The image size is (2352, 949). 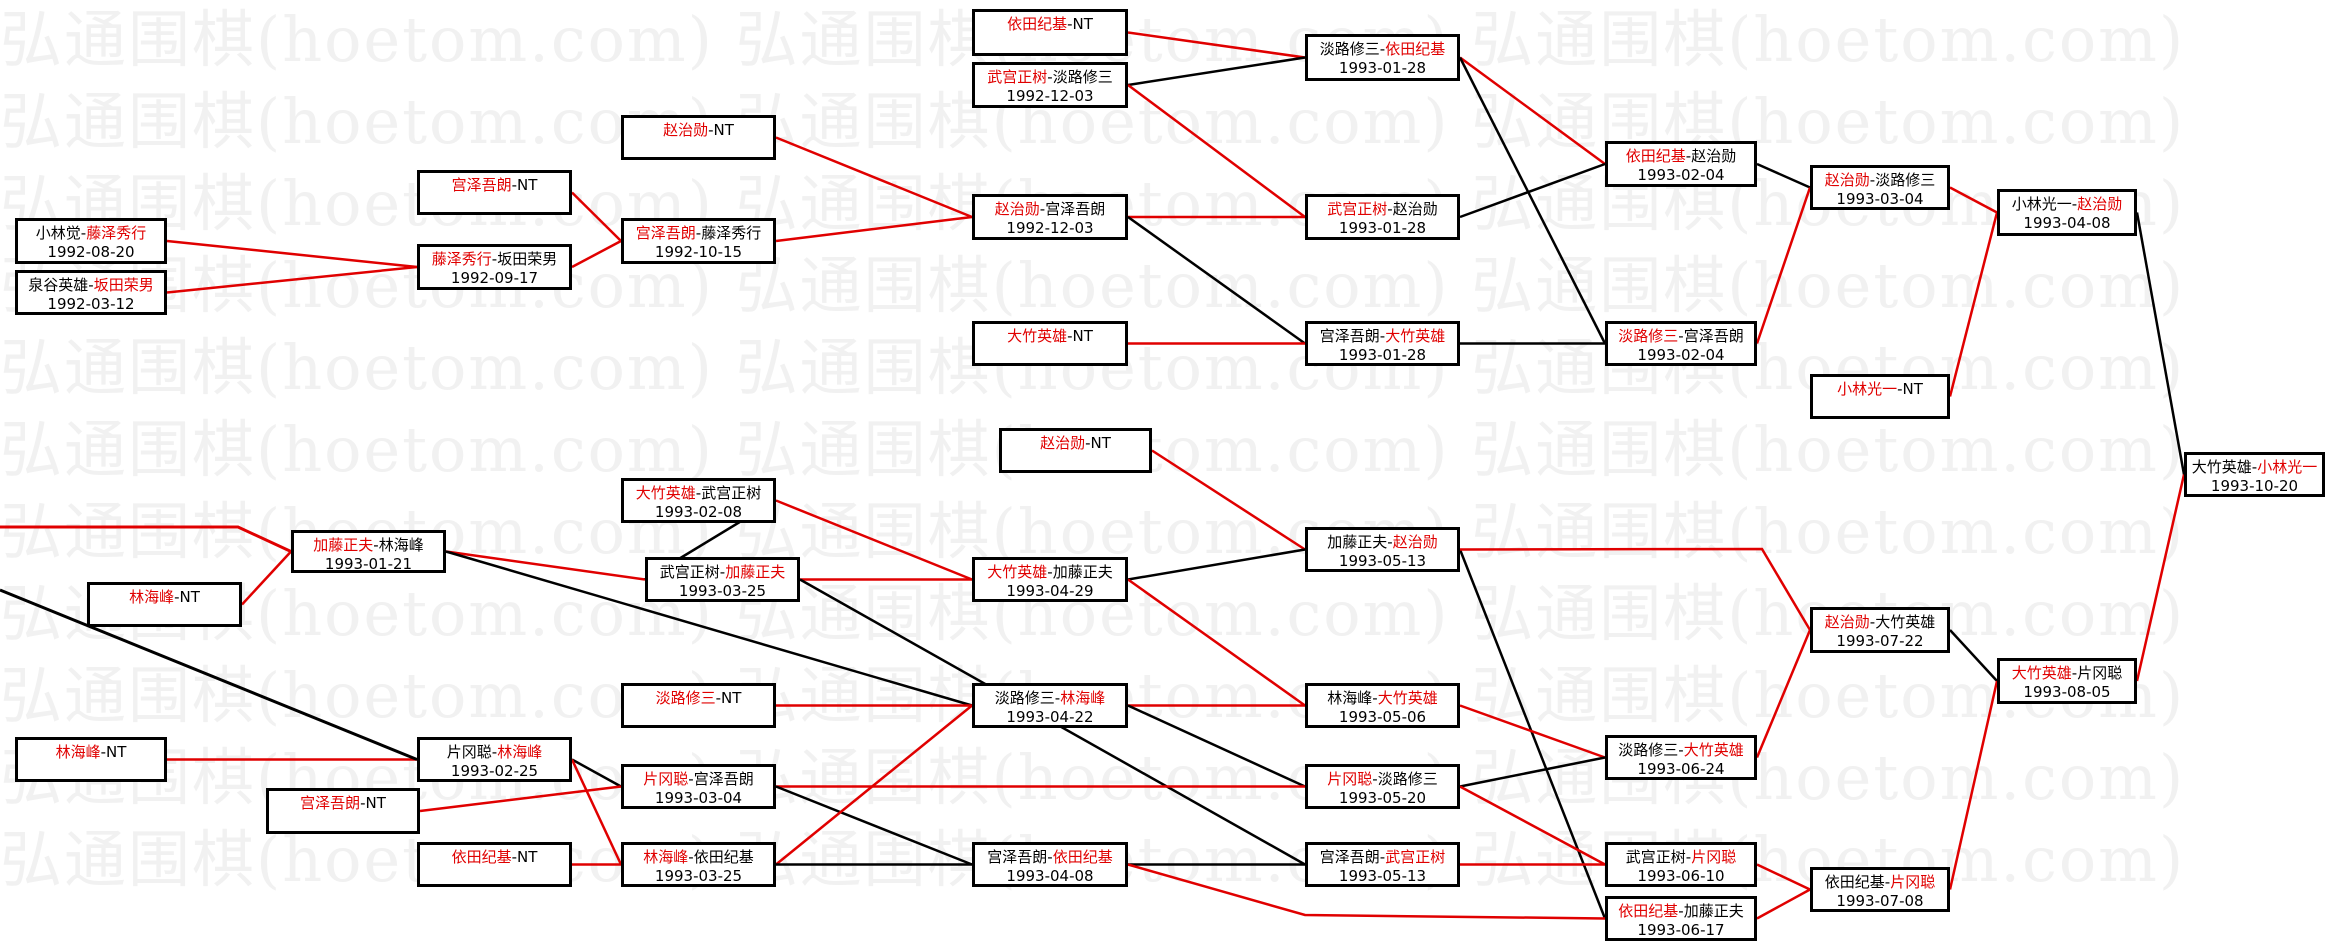 What do you see at coordinates (91, 304) in the screenshot?
I see `match-date: 1992-03-12` at bounding box center [91, 304].